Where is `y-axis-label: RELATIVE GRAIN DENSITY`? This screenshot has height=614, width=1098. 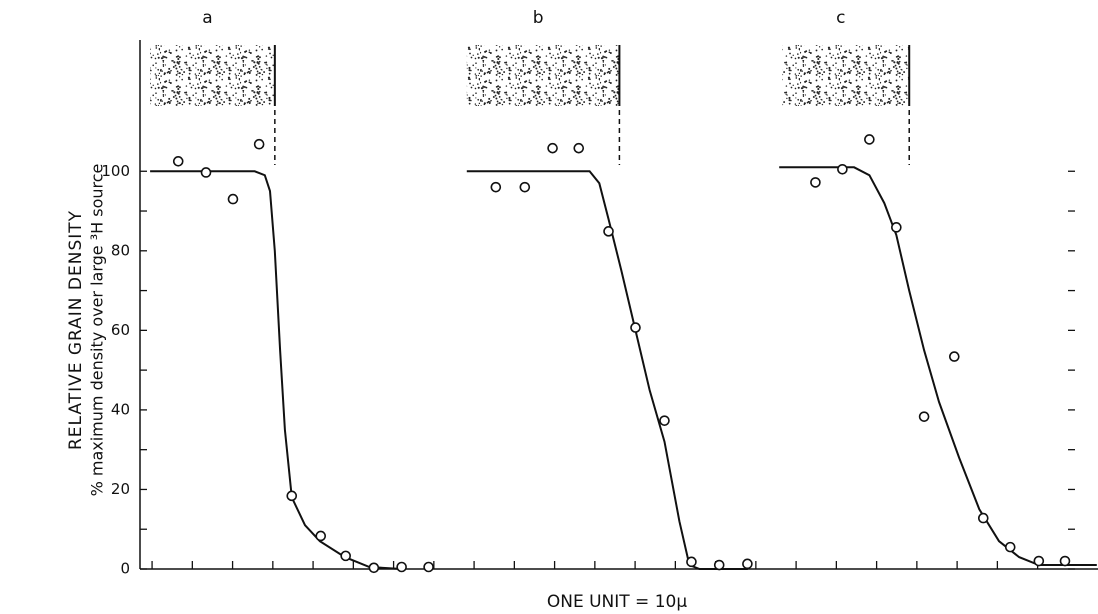
y-axis-label: RELATIVE GRAIN DENSITY is located at coordinates (76, 330).